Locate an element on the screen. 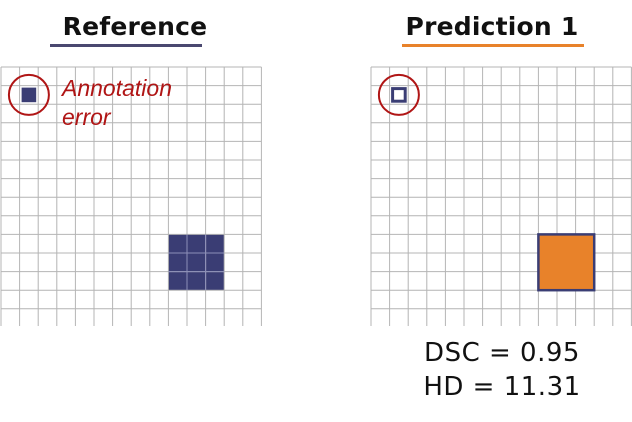 The width and height of the screenshot is (632, 422). dsc-metric: DSC = 0.95 is located at coordinates (502, 353).